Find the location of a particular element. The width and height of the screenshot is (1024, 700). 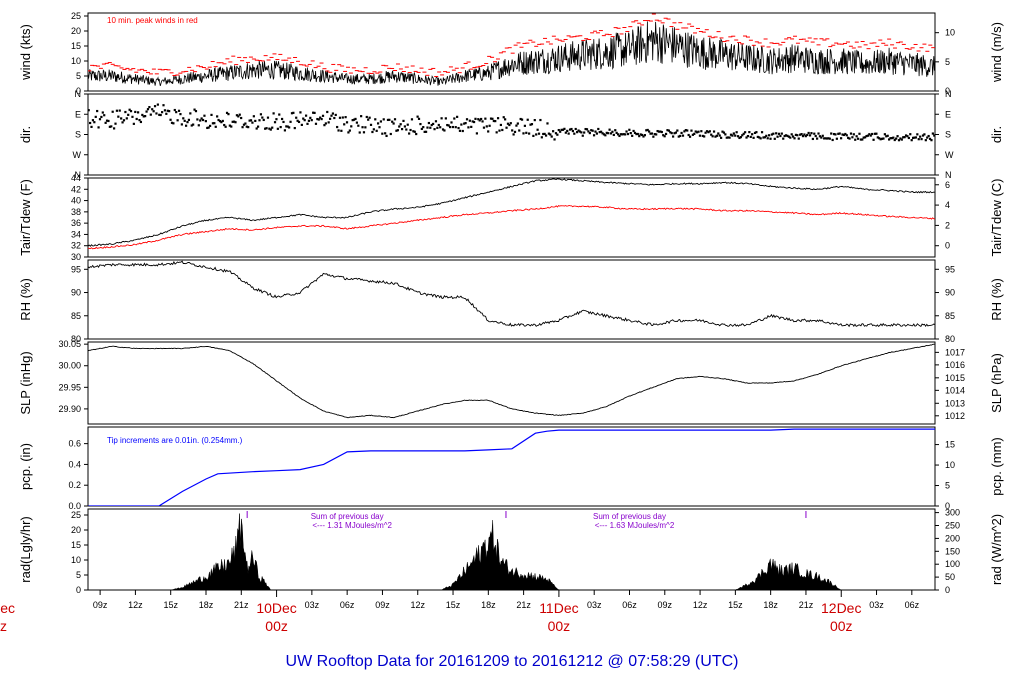

temp-right-tick-label: 6 is located at coordinates (947, 185).